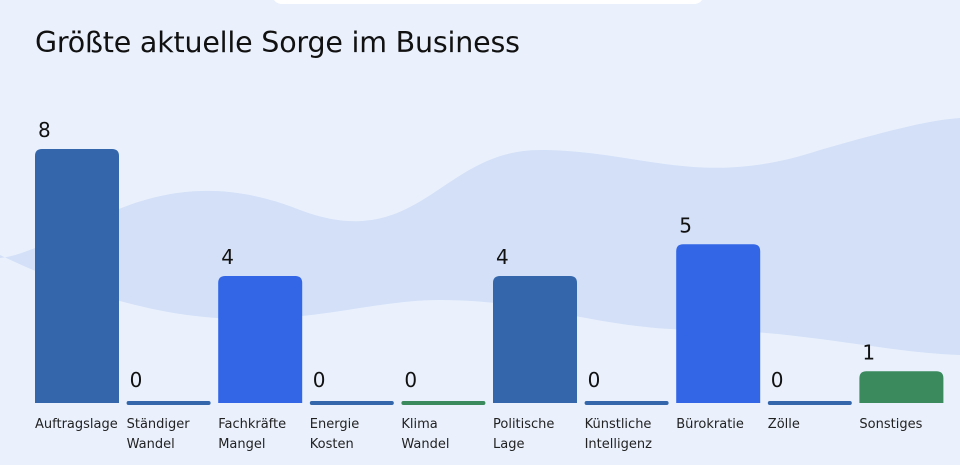 The image size is (960, 465). I want to click on category-label: Klima, so click(419, 424).